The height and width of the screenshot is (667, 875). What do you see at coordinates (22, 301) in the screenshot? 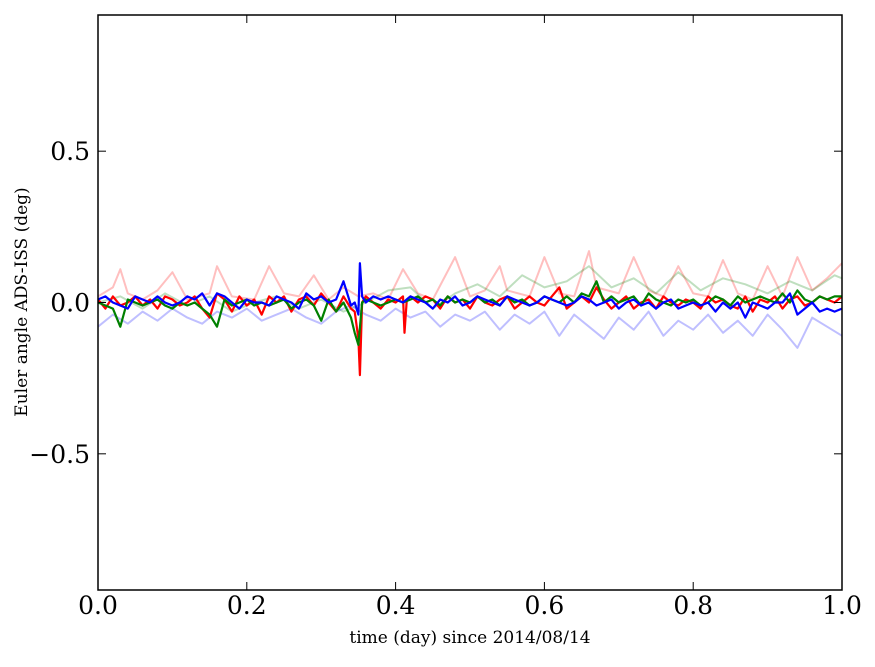
I see `y-axis-title: Euler angle ADS-ISS (deg)` at bounding box center [22, 301].